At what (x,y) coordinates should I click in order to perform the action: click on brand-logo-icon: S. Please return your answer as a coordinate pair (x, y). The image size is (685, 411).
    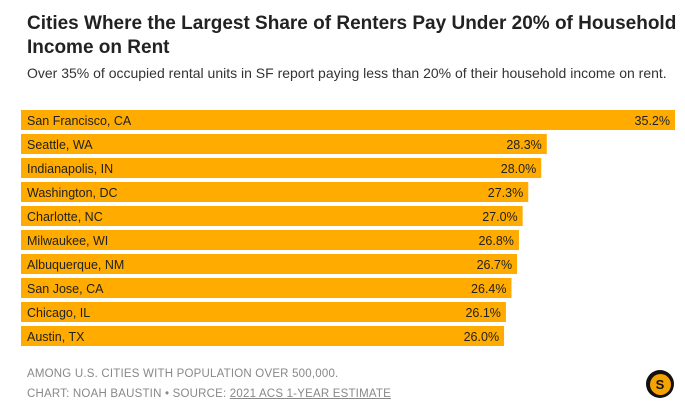
    Looking at the image, I should click on (660, 384).